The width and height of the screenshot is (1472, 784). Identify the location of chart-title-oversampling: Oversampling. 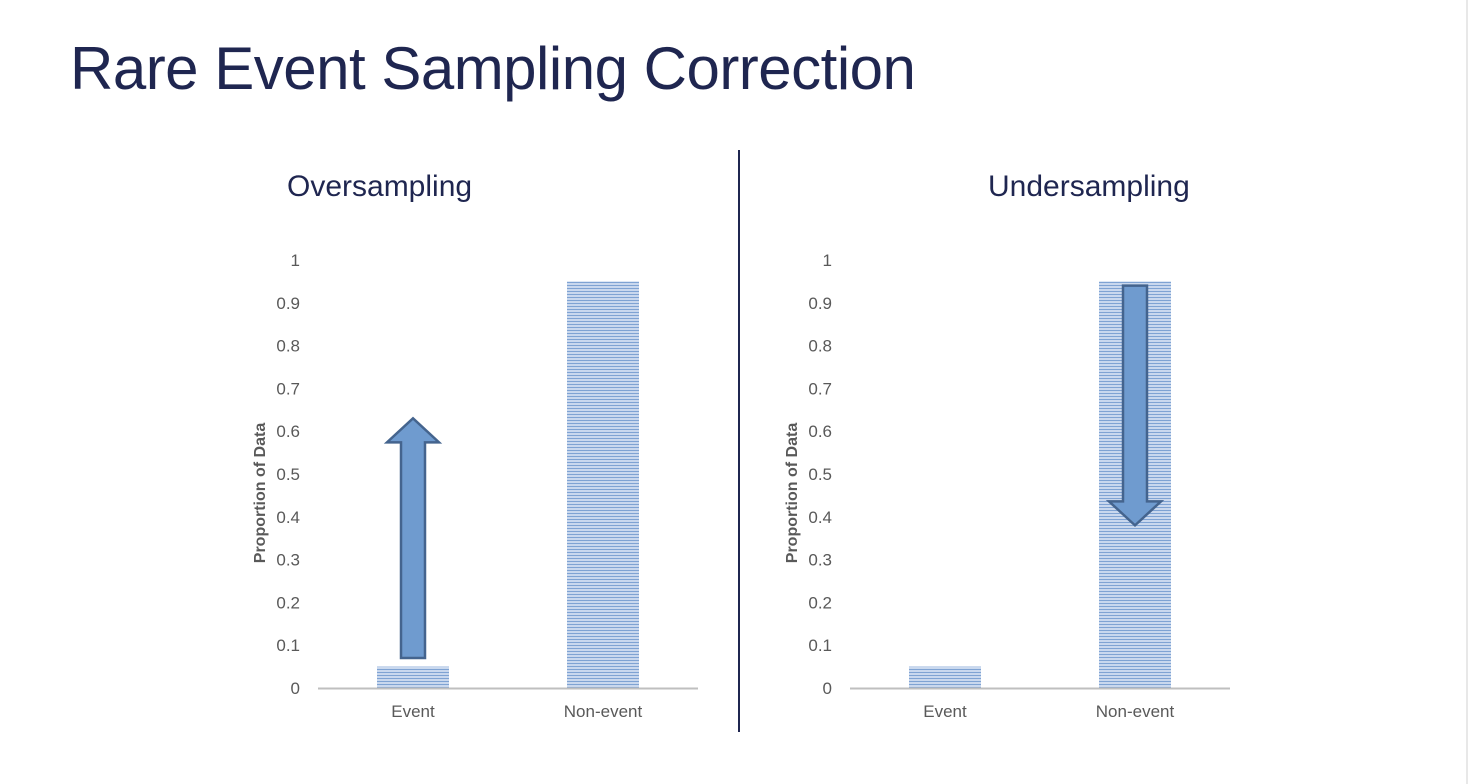
(380, 186).